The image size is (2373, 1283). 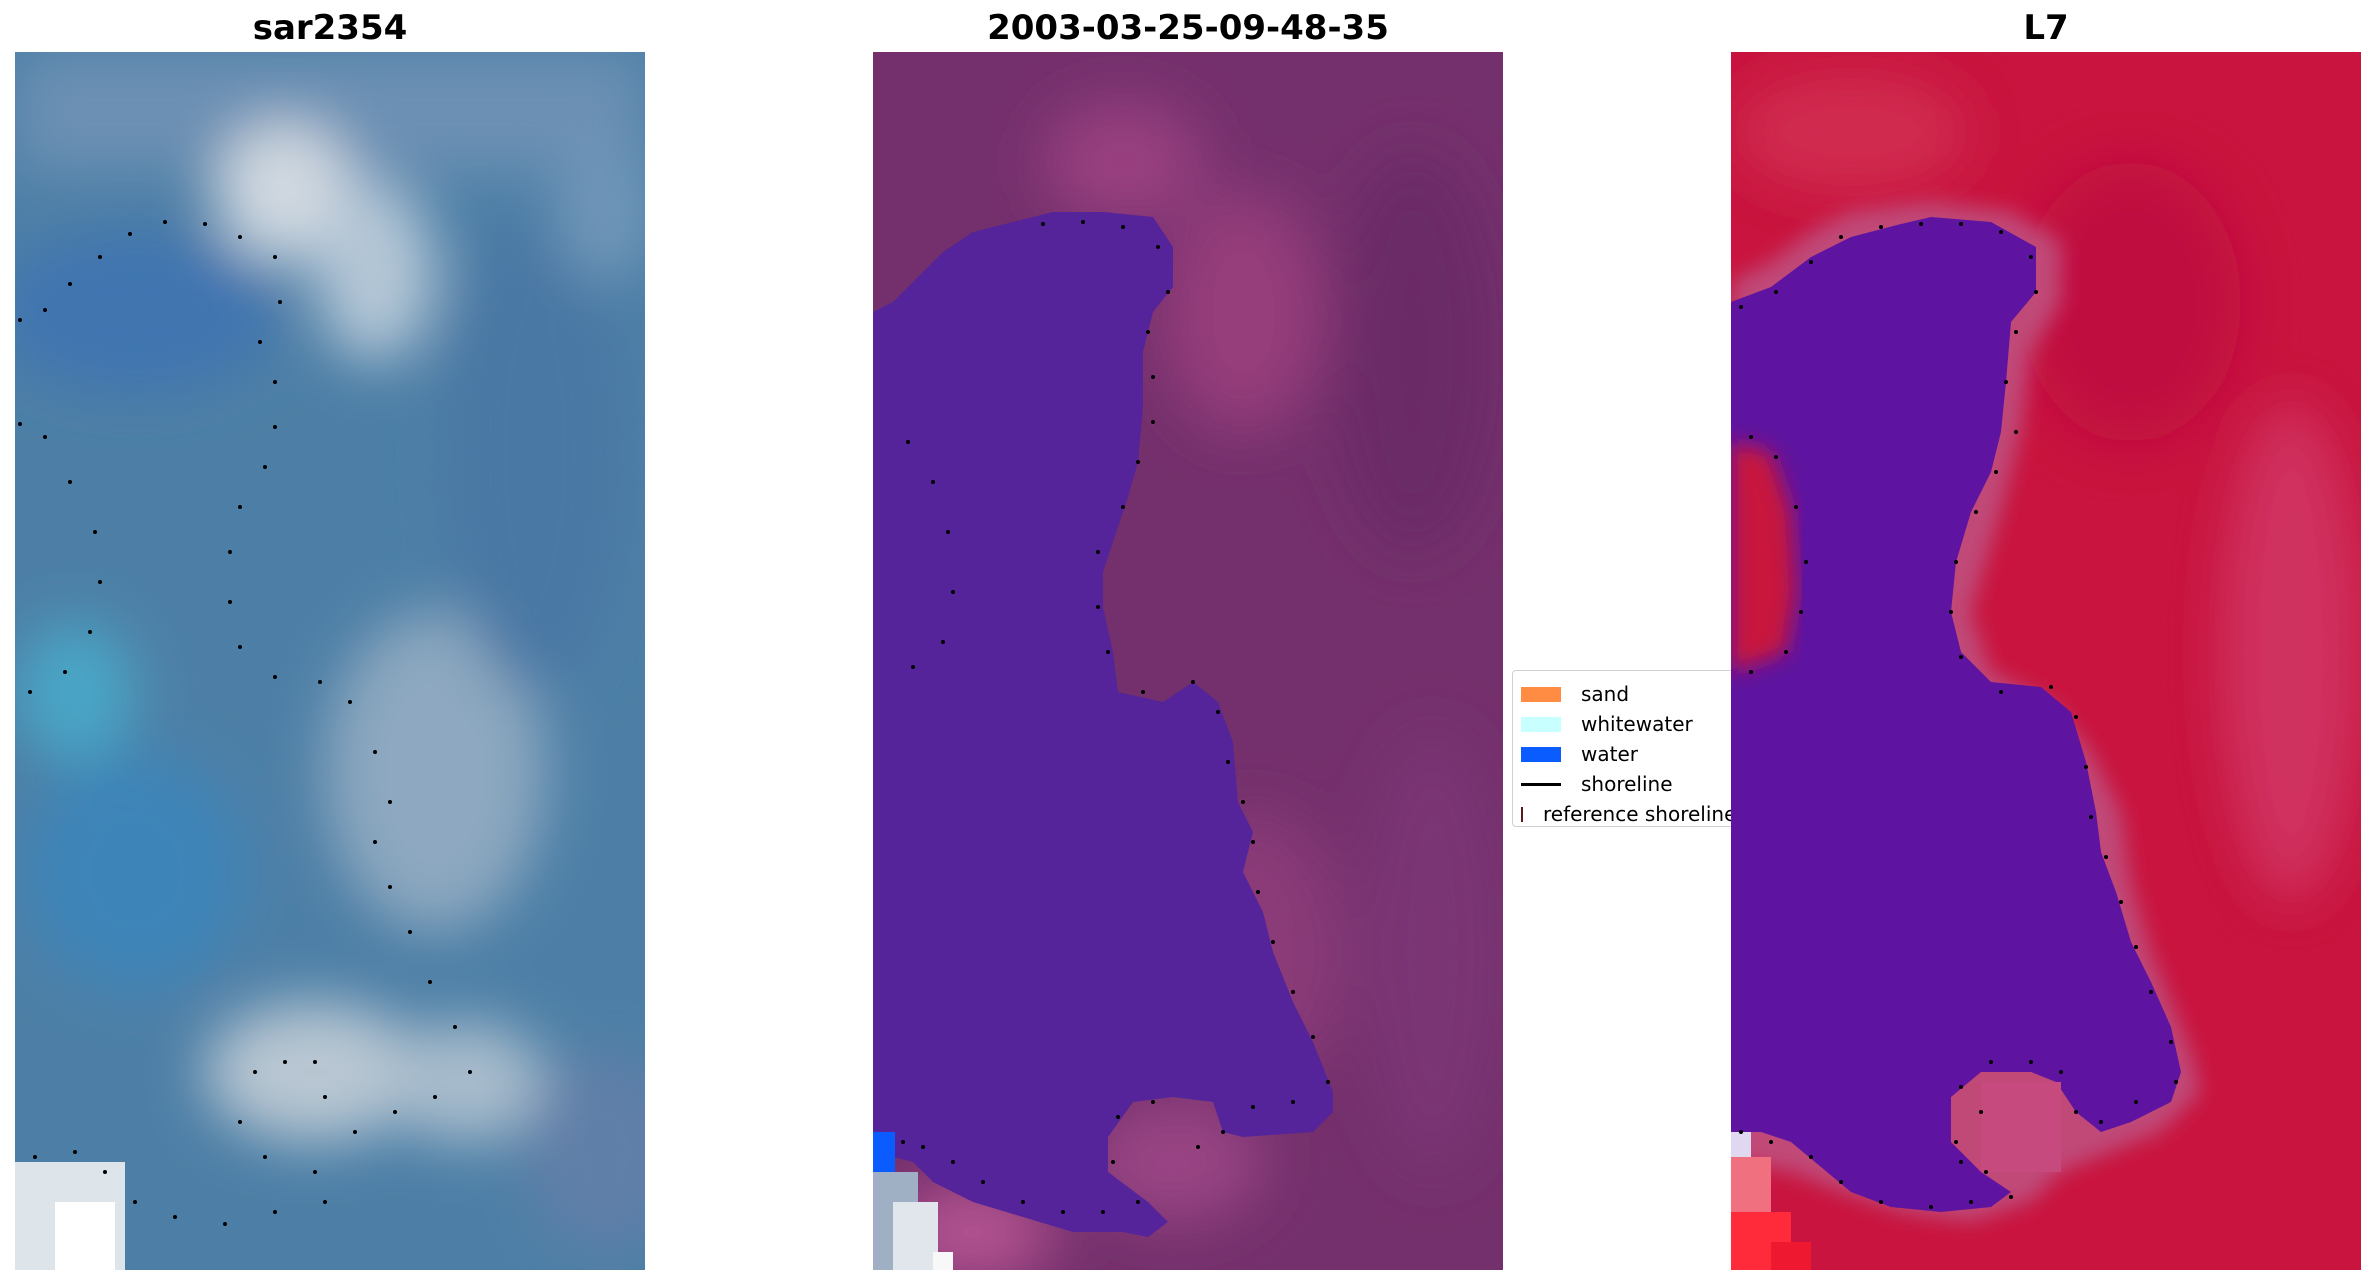 I want to click on legend-label: shoreline, so click(x=1627, y=784).